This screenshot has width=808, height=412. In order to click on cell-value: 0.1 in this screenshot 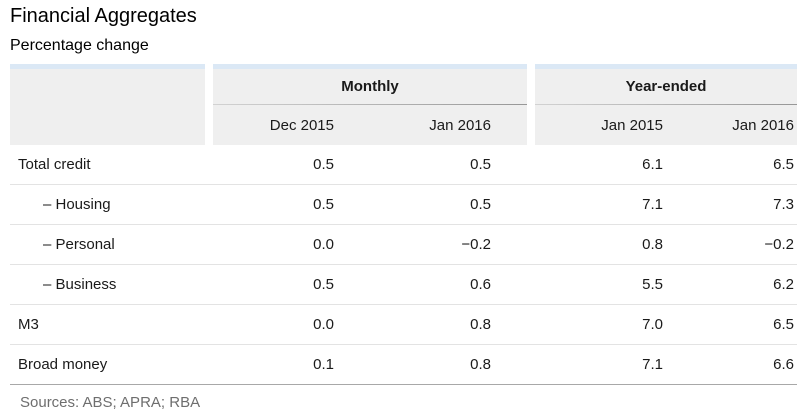, I will do `click(323, 364)`.